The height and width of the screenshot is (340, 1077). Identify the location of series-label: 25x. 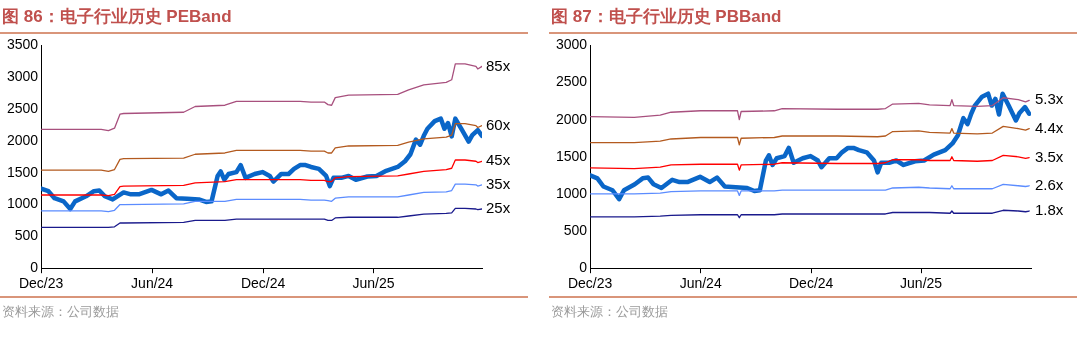
(498, 208).